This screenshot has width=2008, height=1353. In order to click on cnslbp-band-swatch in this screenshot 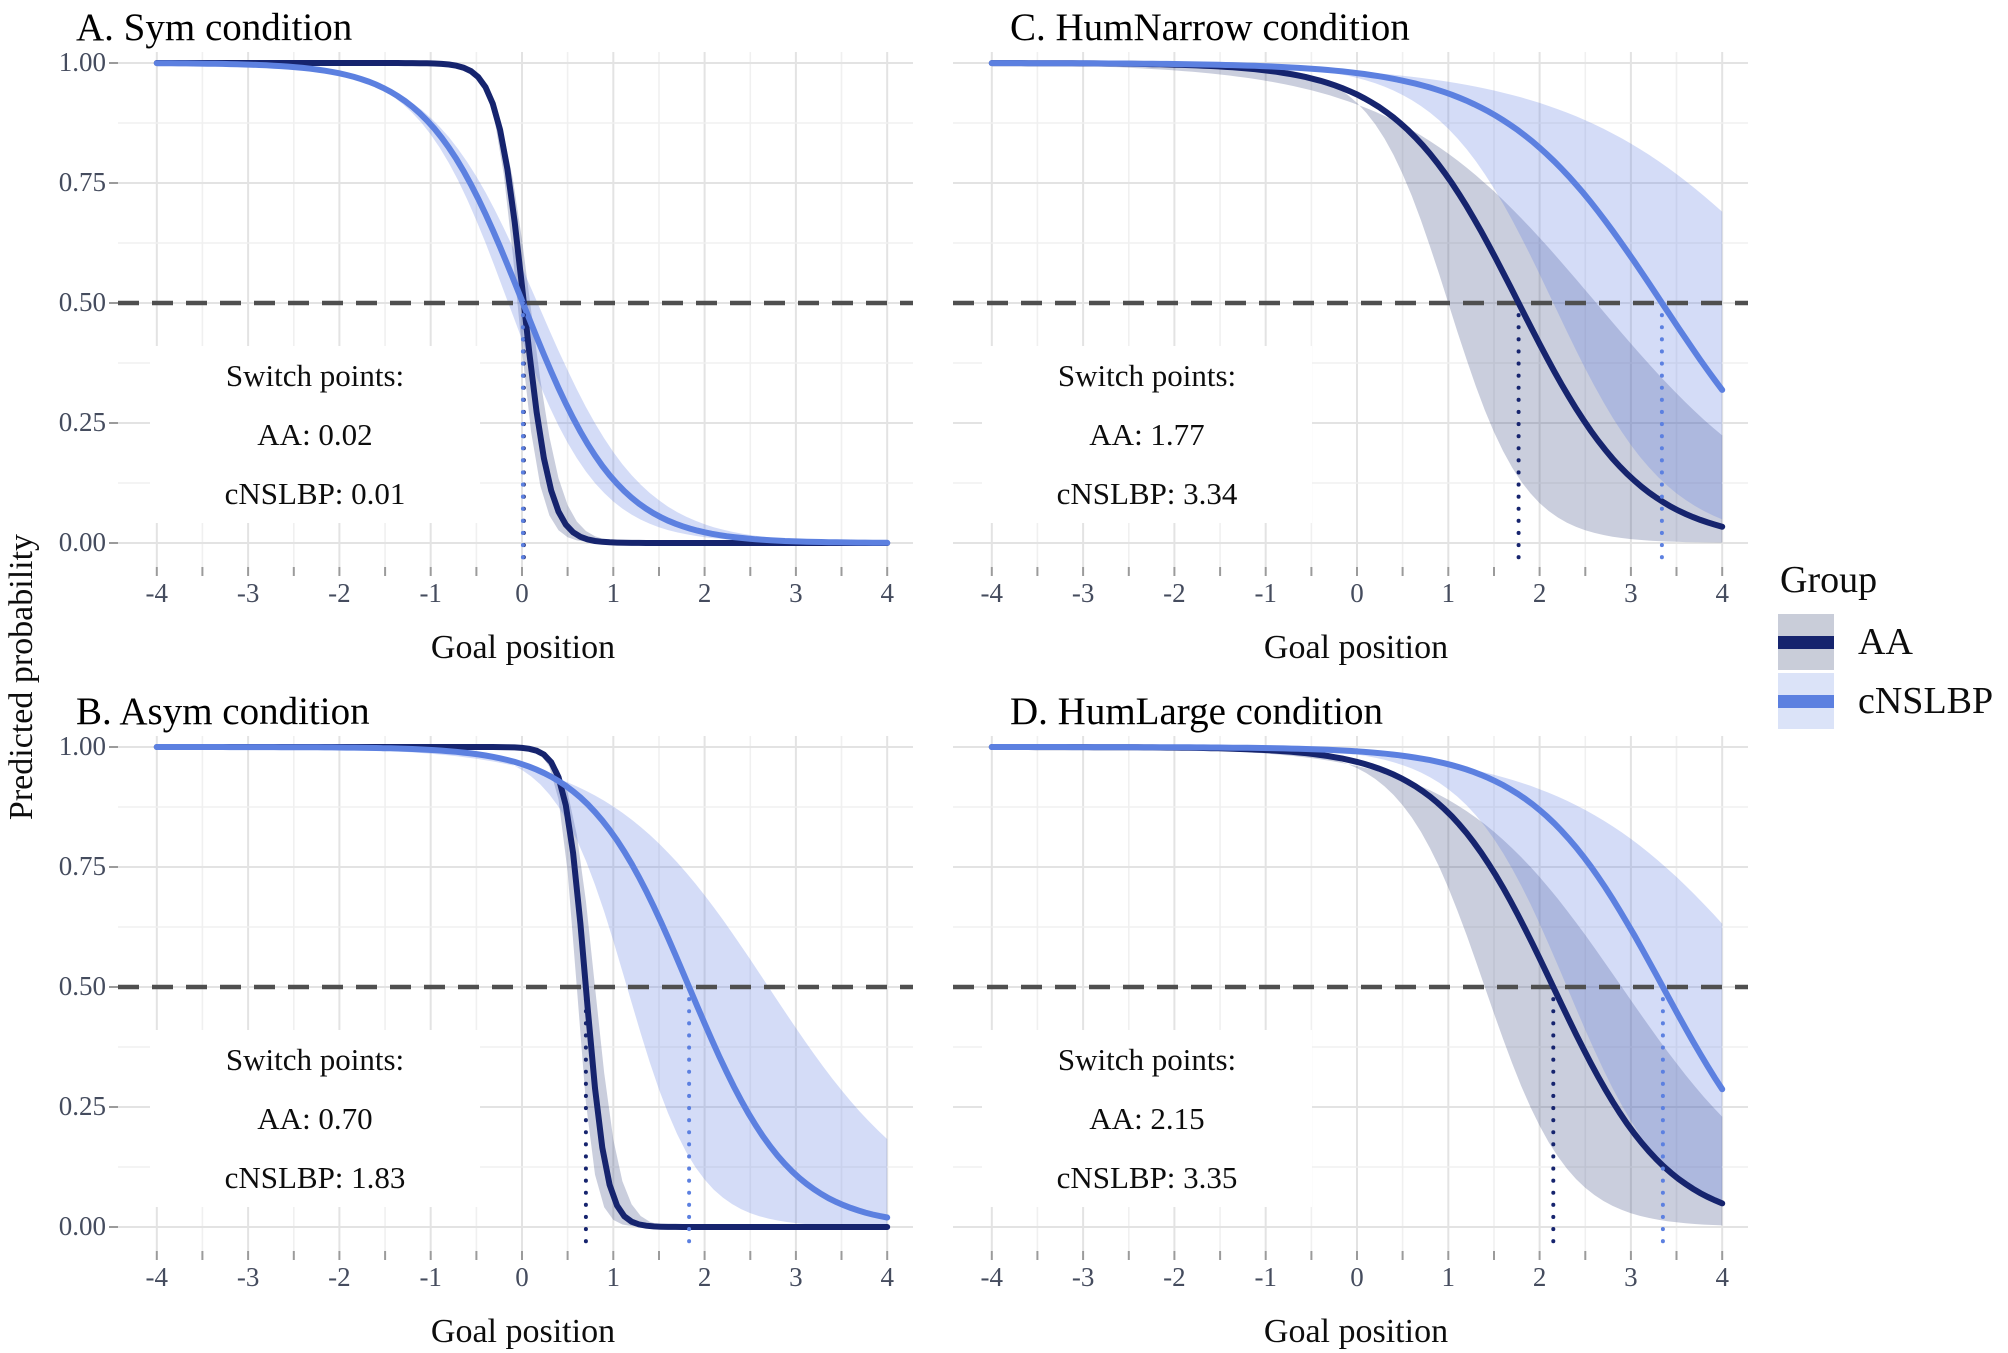, I will do `click(1806, 701)`.